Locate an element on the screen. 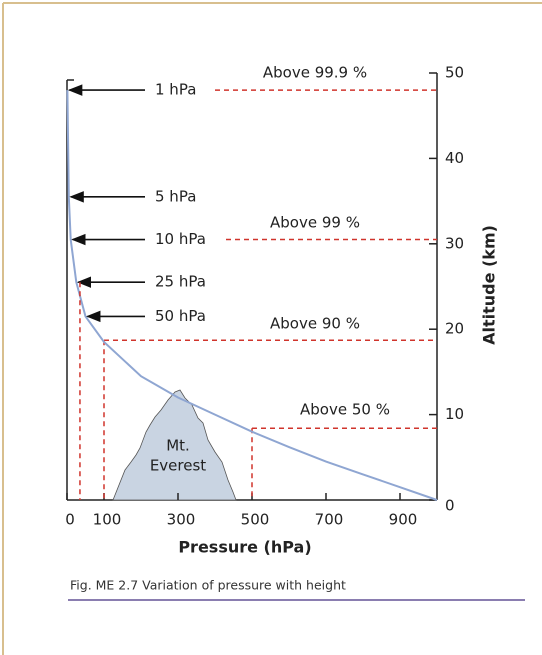 This screenshot has height=655, width=542. y-tick-label: 20 is located at coordinates (454, 329).